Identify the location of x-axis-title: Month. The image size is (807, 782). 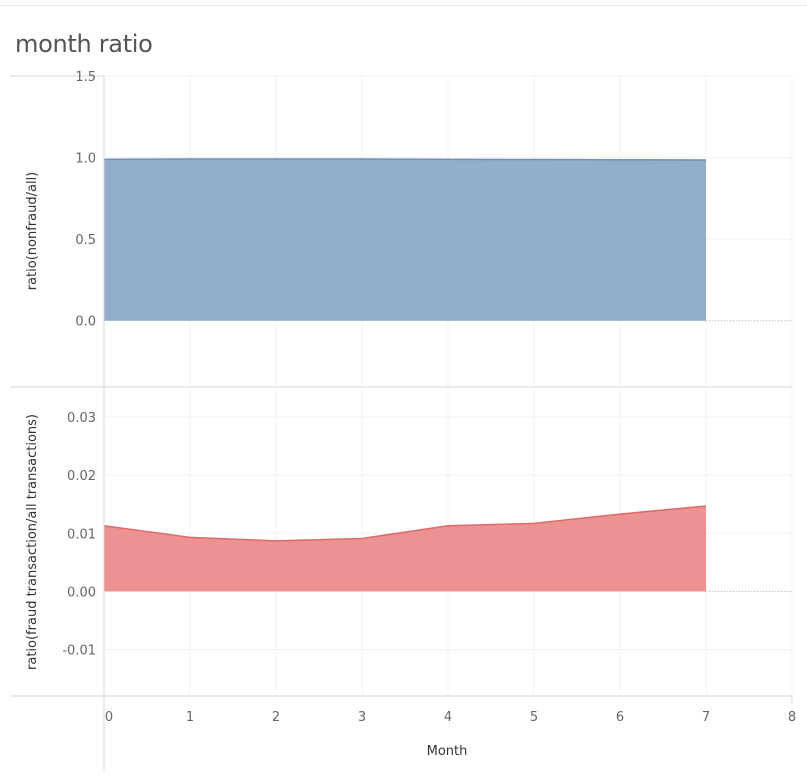
(447, 751).